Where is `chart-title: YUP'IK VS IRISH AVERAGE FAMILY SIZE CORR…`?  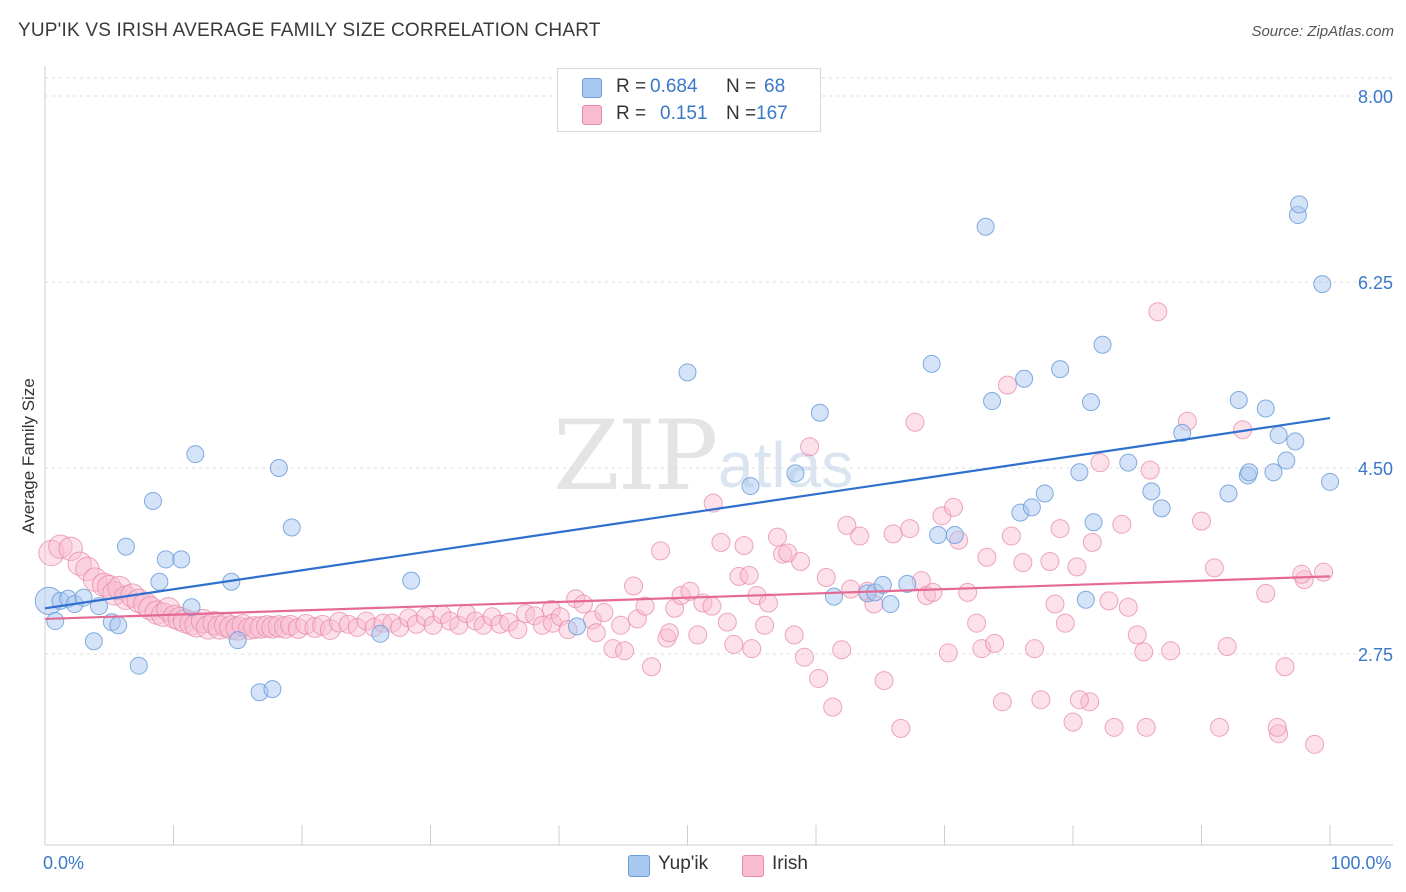
chart-title: YUP'IK VS IRISH AVERAGE FAMILY SIZE CORR… is located at coordinates (309, 30).